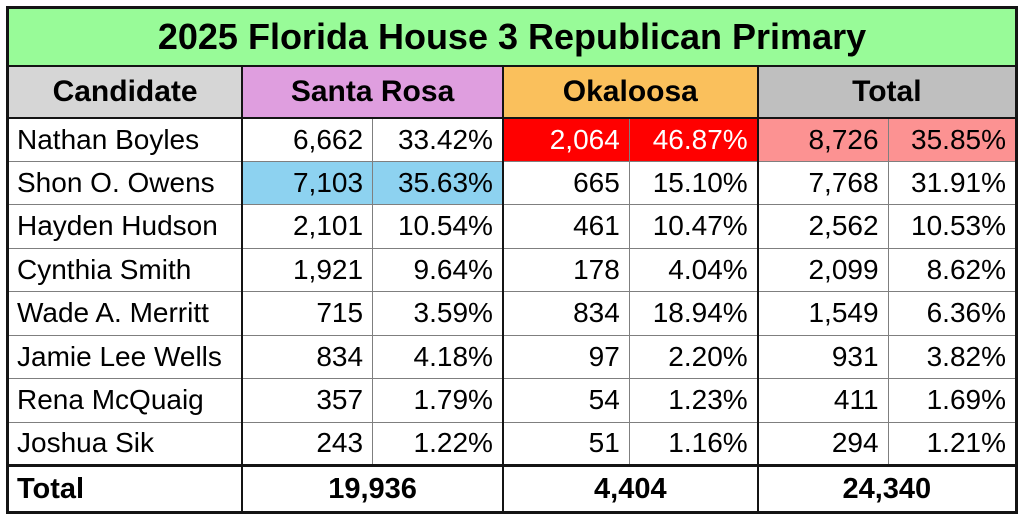  What do you see at coordinates (693, 313) in the screenshot?
I see `okaloosa-pct: 18.94%` at bounding box center [693, 313].